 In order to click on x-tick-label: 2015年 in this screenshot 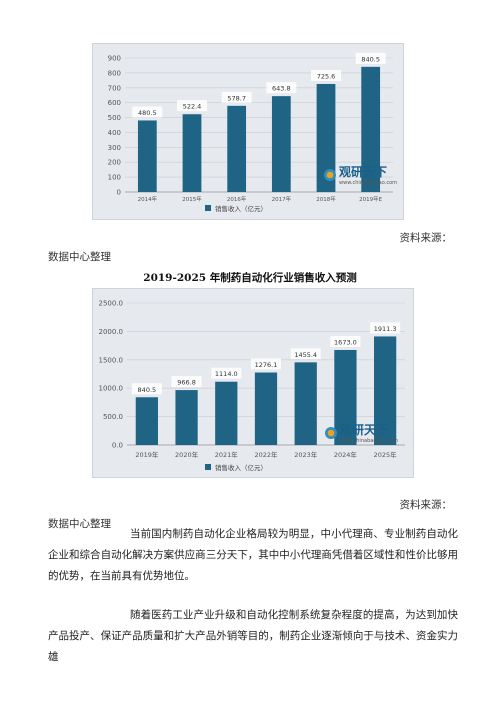, I will do `click(192, 199)`.